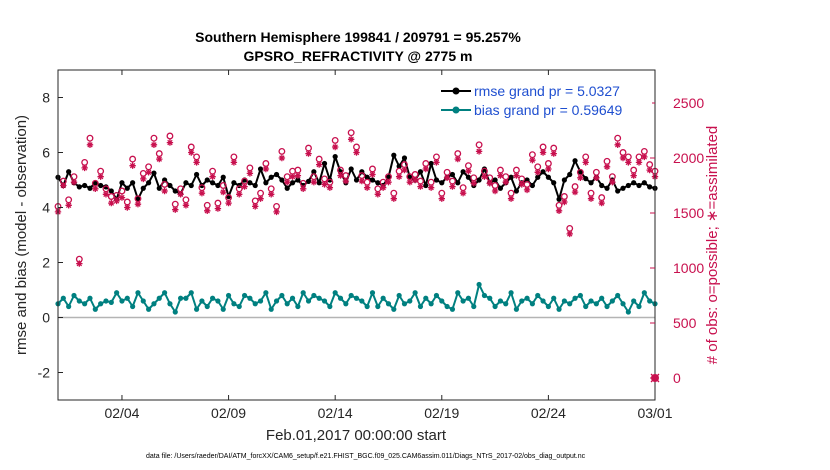 The height and width of the screenshot is (470, 830). I want to click on legend-box, so click(545, 101).